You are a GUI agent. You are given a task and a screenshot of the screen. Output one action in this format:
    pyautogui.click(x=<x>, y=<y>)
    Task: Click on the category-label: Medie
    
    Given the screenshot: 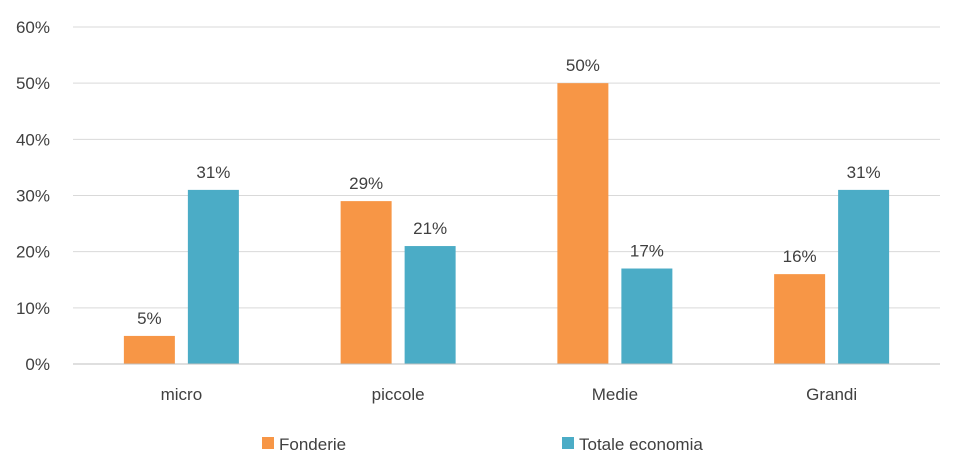 What is the action you would take?
    pyautogui.click(x=615, y=394)
    